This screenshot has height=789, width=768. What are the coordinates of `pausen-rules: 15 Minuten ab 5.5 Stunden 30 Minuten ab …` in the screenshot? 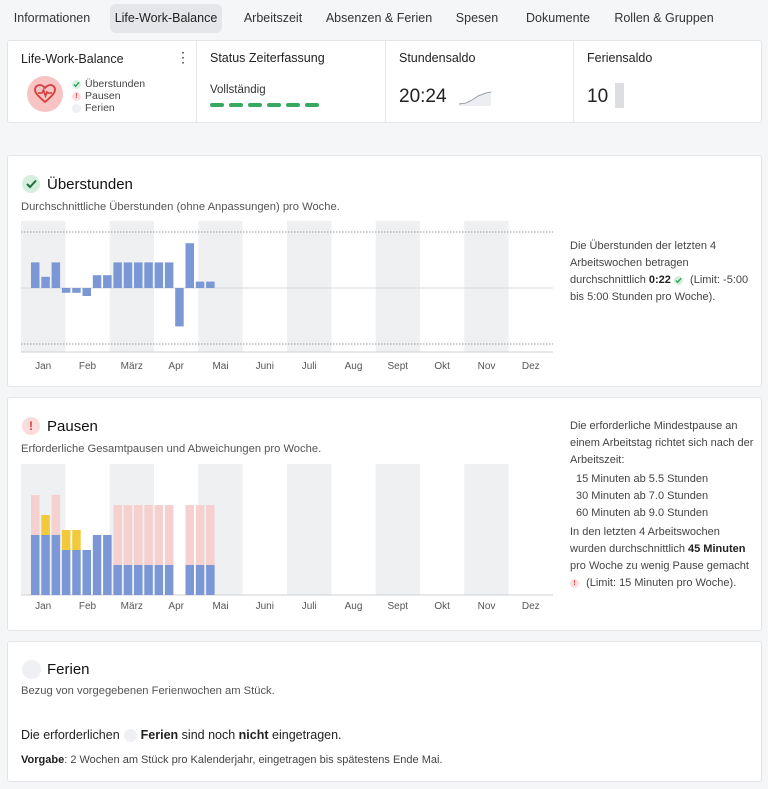 It's located at (663, 496).